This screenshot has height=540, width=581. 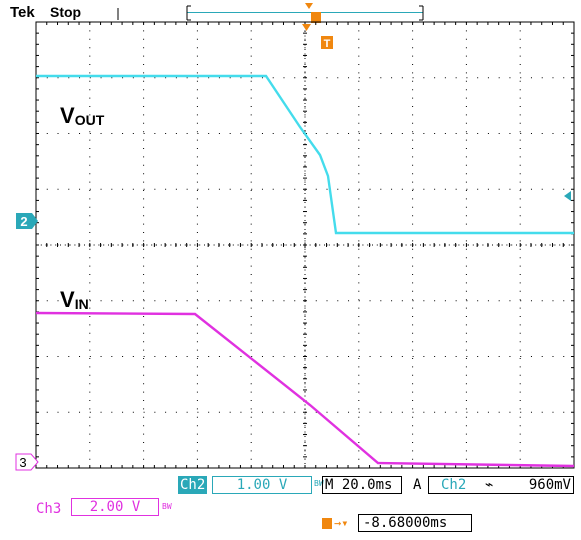 I want to click on trigger-source: Ch2, so click(x=454, y=485).